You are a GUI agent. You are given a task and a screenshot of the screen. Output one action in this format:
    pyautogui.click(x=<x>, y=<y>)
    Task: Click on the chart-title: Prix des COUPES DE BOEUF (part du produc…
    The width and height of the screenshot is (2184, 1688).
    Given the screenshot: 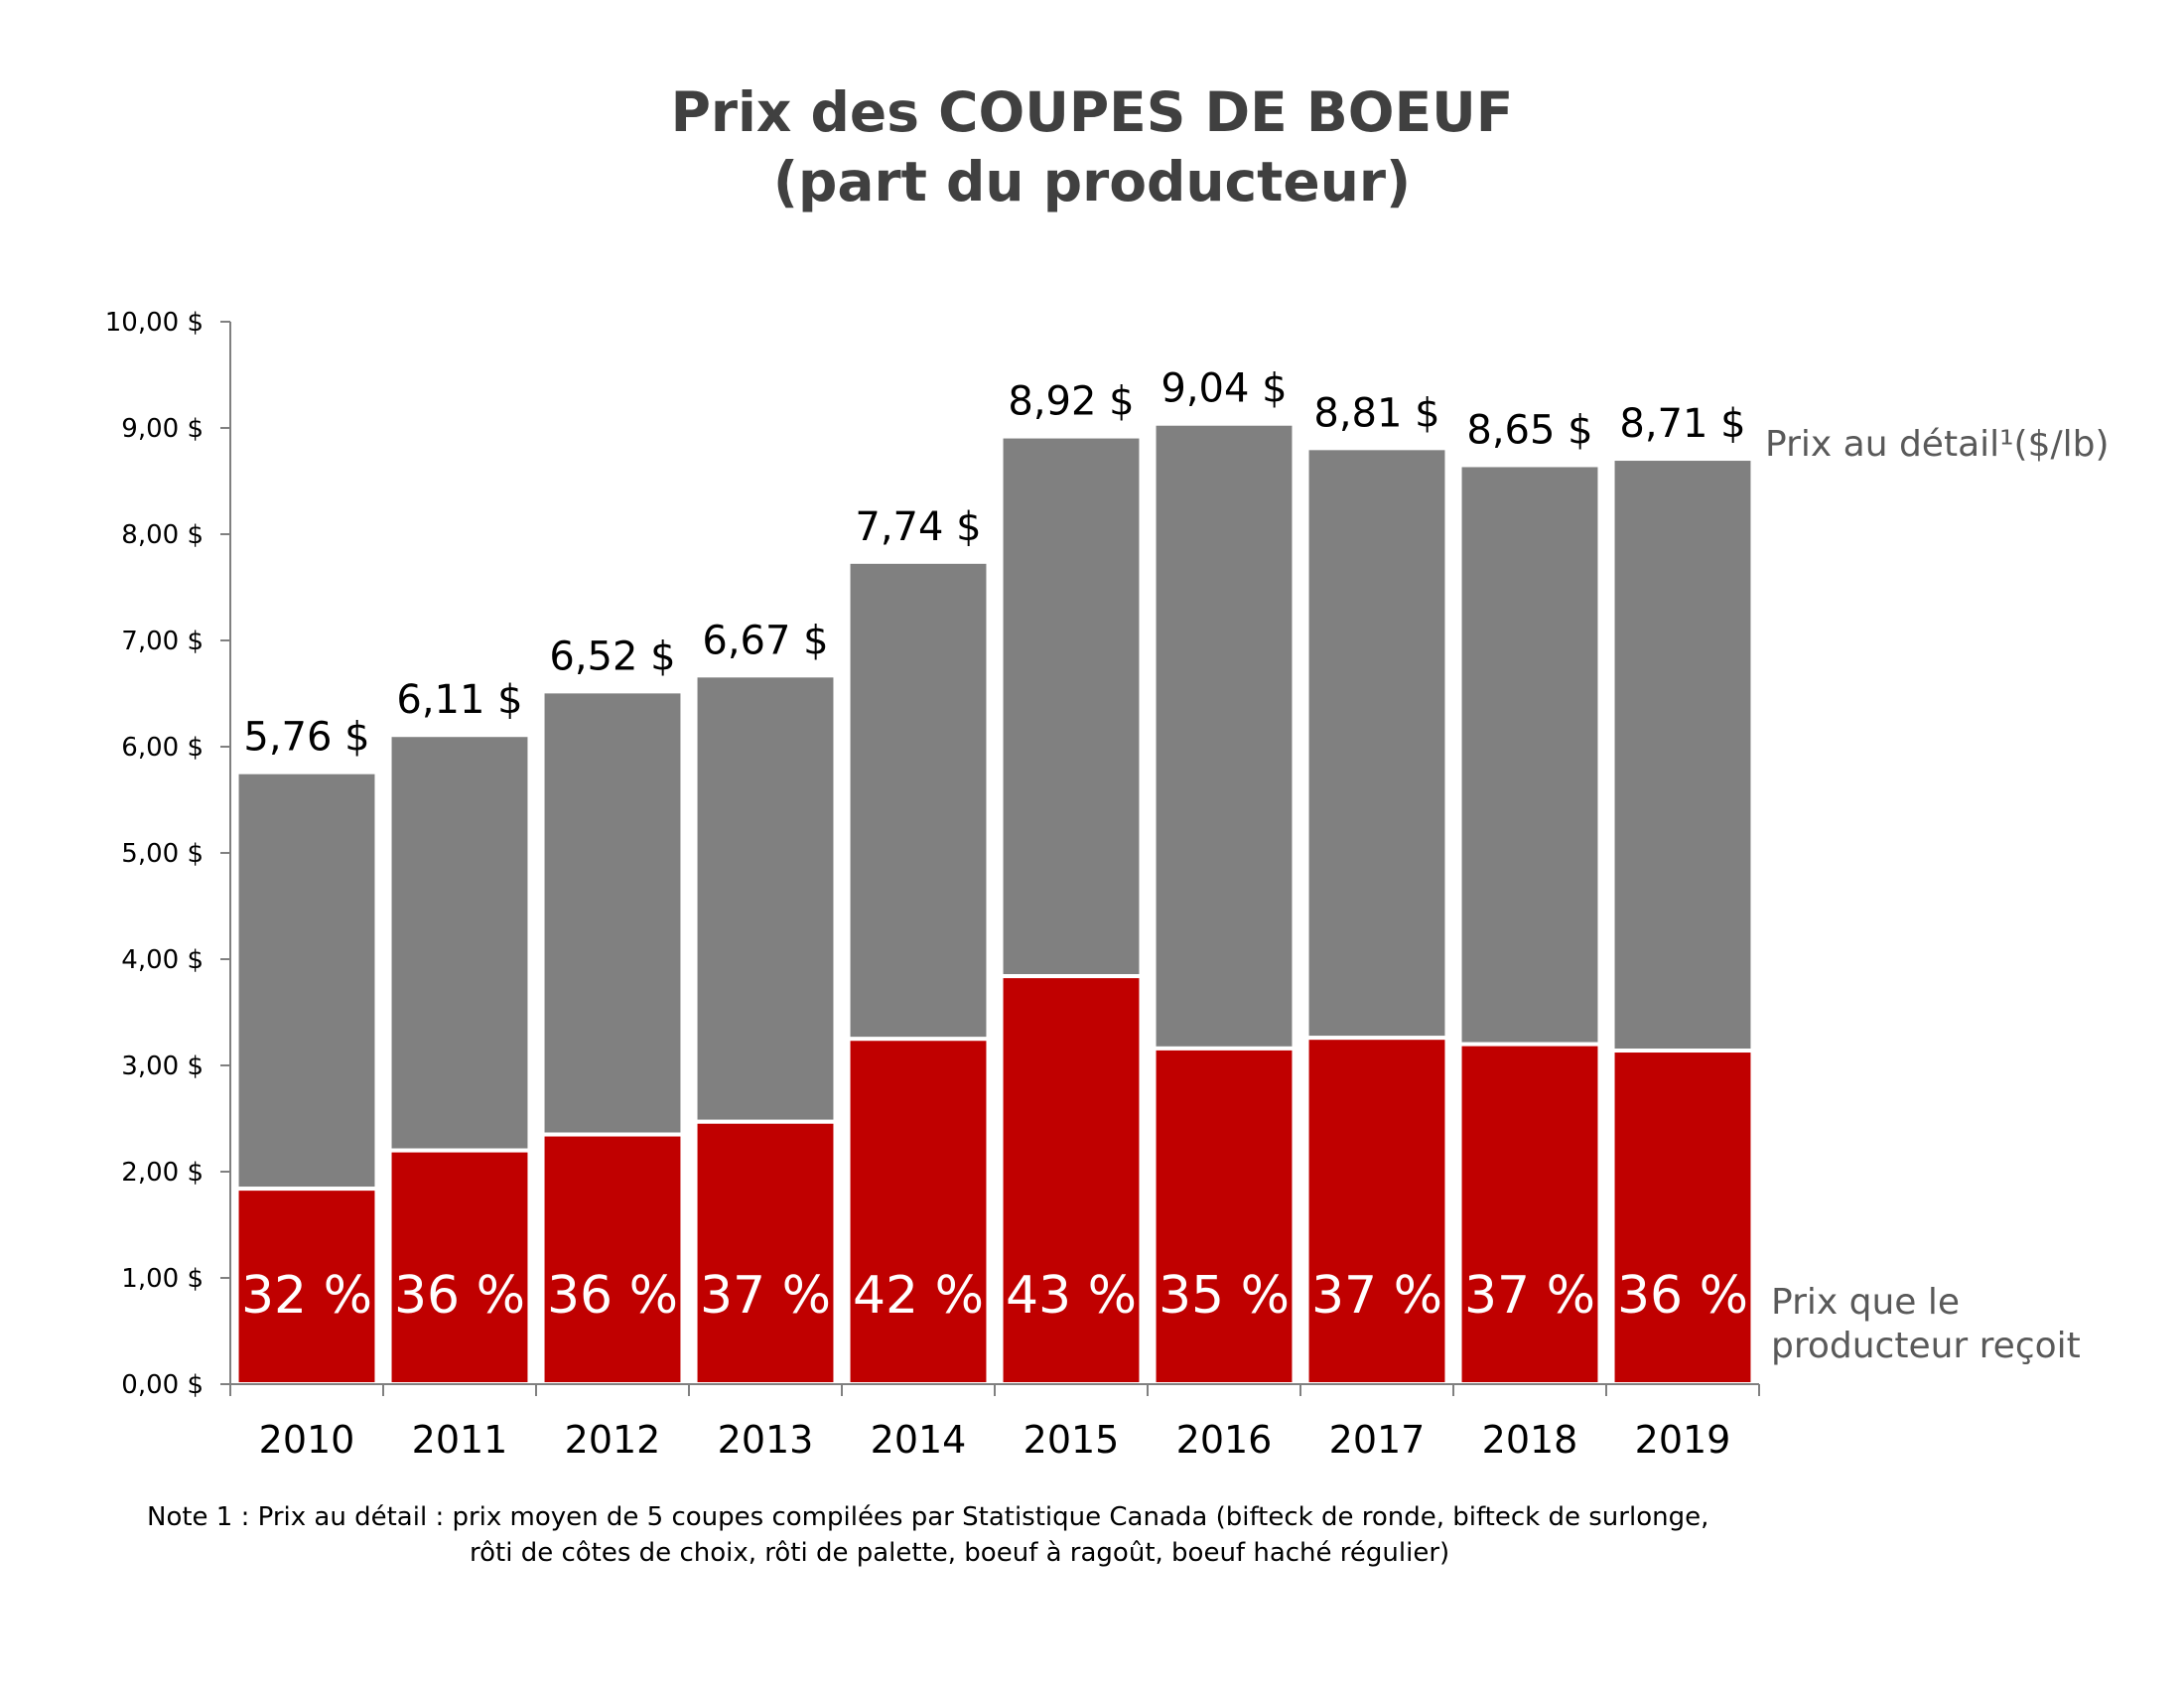 What is the action you would take?
    pyautogui.click(x=1092, y=146)
    